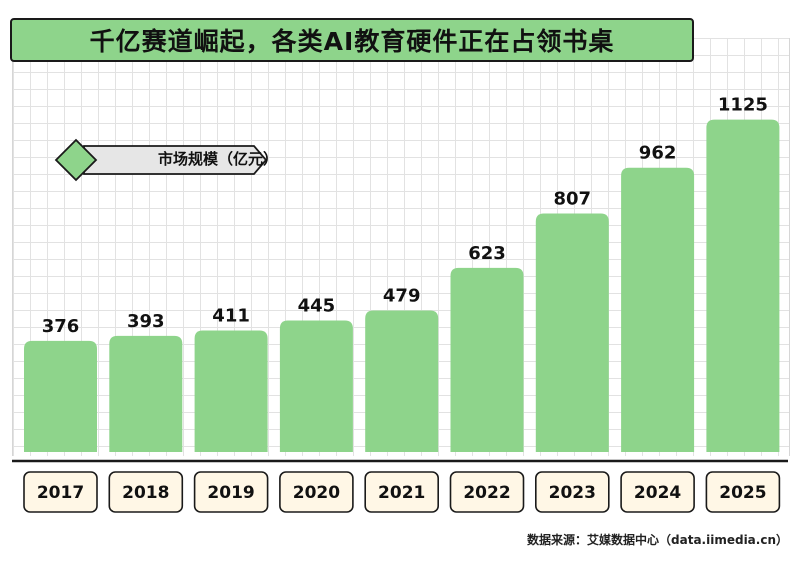  I want to click on x-tick-2021: 2021, so click(402, 492).